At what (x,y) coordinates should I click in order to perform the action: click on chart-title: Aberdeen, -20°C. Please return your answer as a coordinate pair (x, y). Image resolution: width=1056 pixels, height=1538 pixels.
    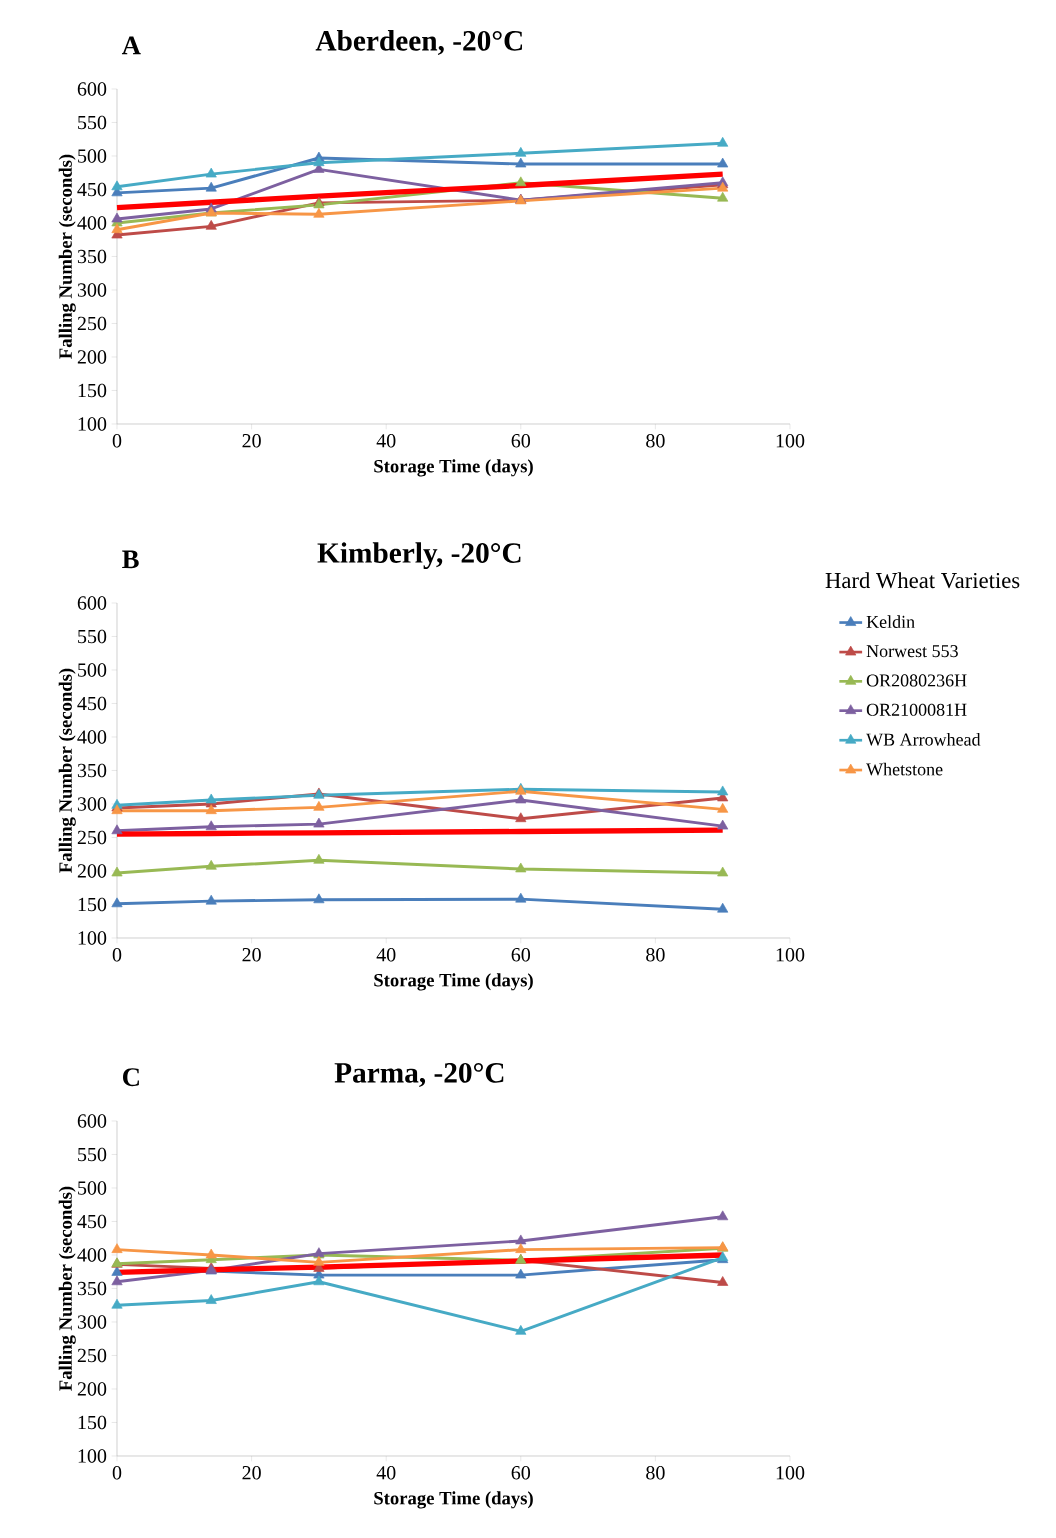
    Looking at the image, I should click on (419, 42).